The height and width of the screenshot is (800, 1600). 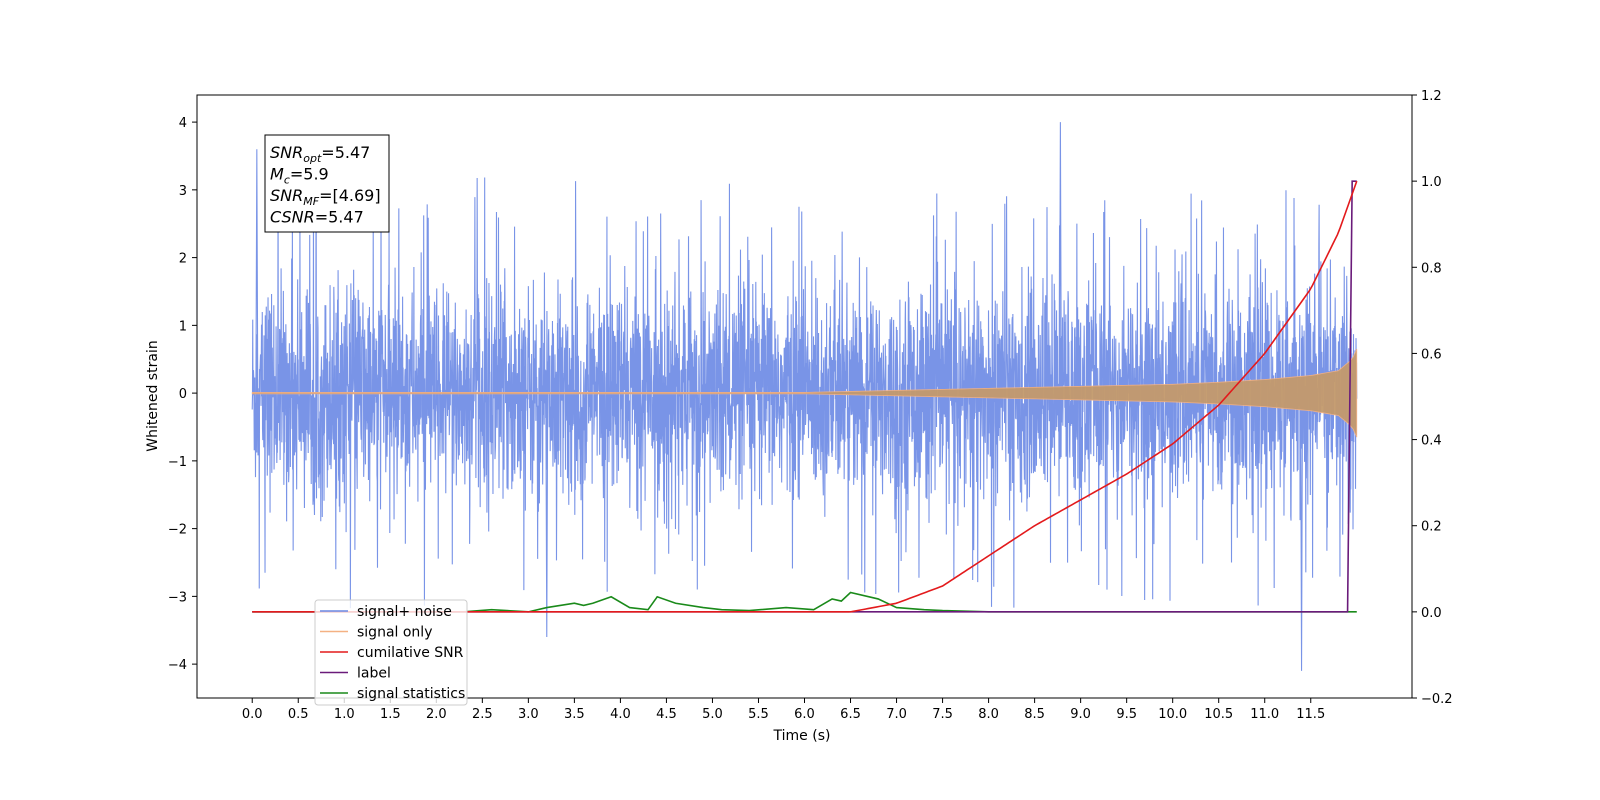 What do you see at coordinates (1264, 714) in the screenshot?
I see `x-tick-label: 11.0` at bounding box center [1264, 714].